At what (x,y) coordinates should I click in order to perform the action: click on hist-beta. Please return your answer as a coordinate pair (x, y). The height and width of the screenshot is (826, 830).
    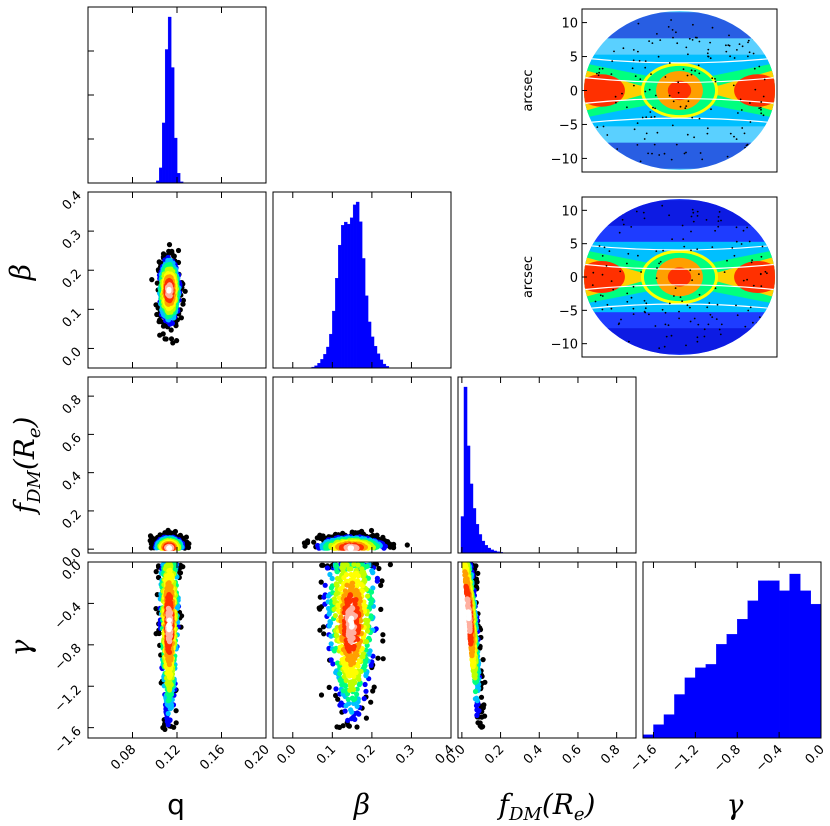
    Looking at the image, I should click on (350, 285).